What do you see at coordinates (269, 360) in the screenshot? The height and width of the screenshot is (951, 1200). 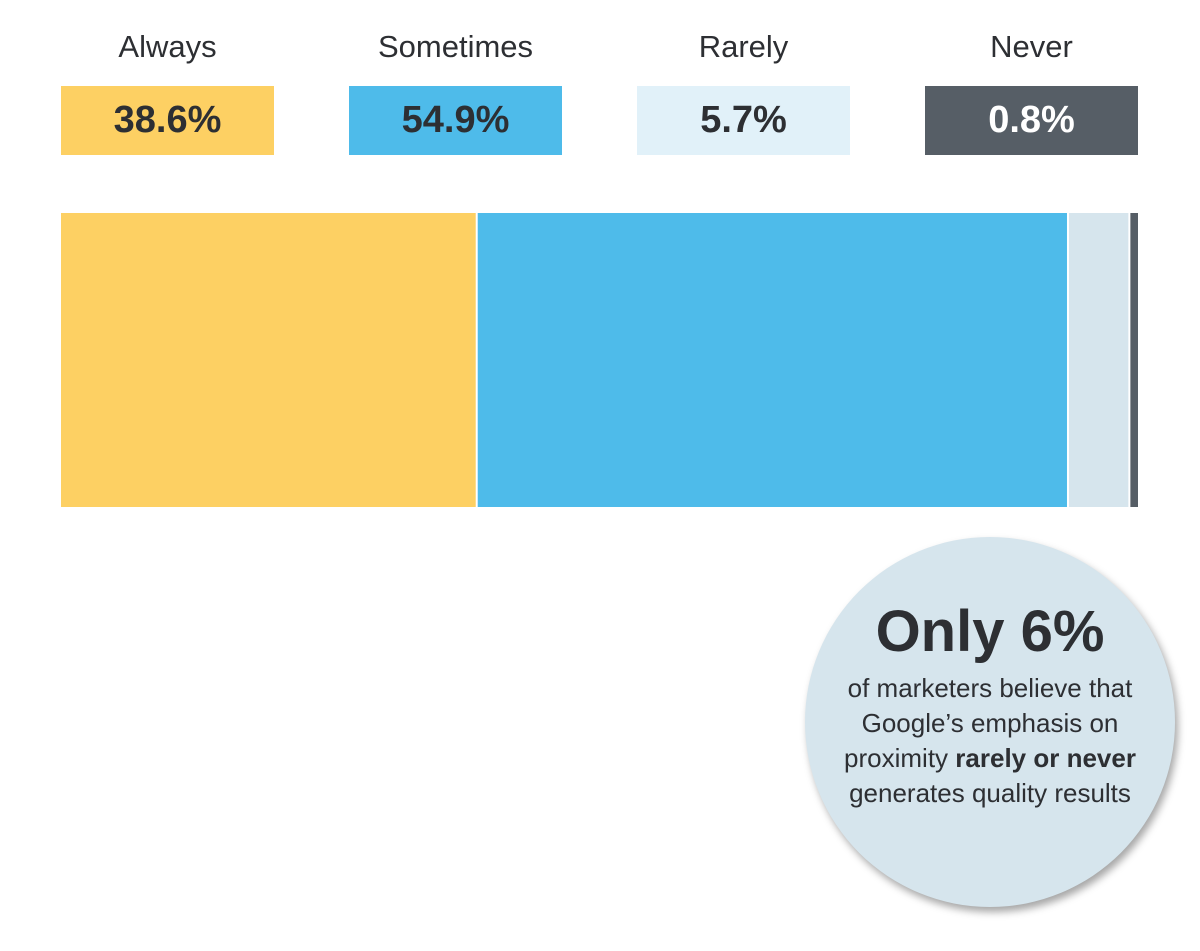 I see `bar-segment-always` at bounding box center [269, 360].